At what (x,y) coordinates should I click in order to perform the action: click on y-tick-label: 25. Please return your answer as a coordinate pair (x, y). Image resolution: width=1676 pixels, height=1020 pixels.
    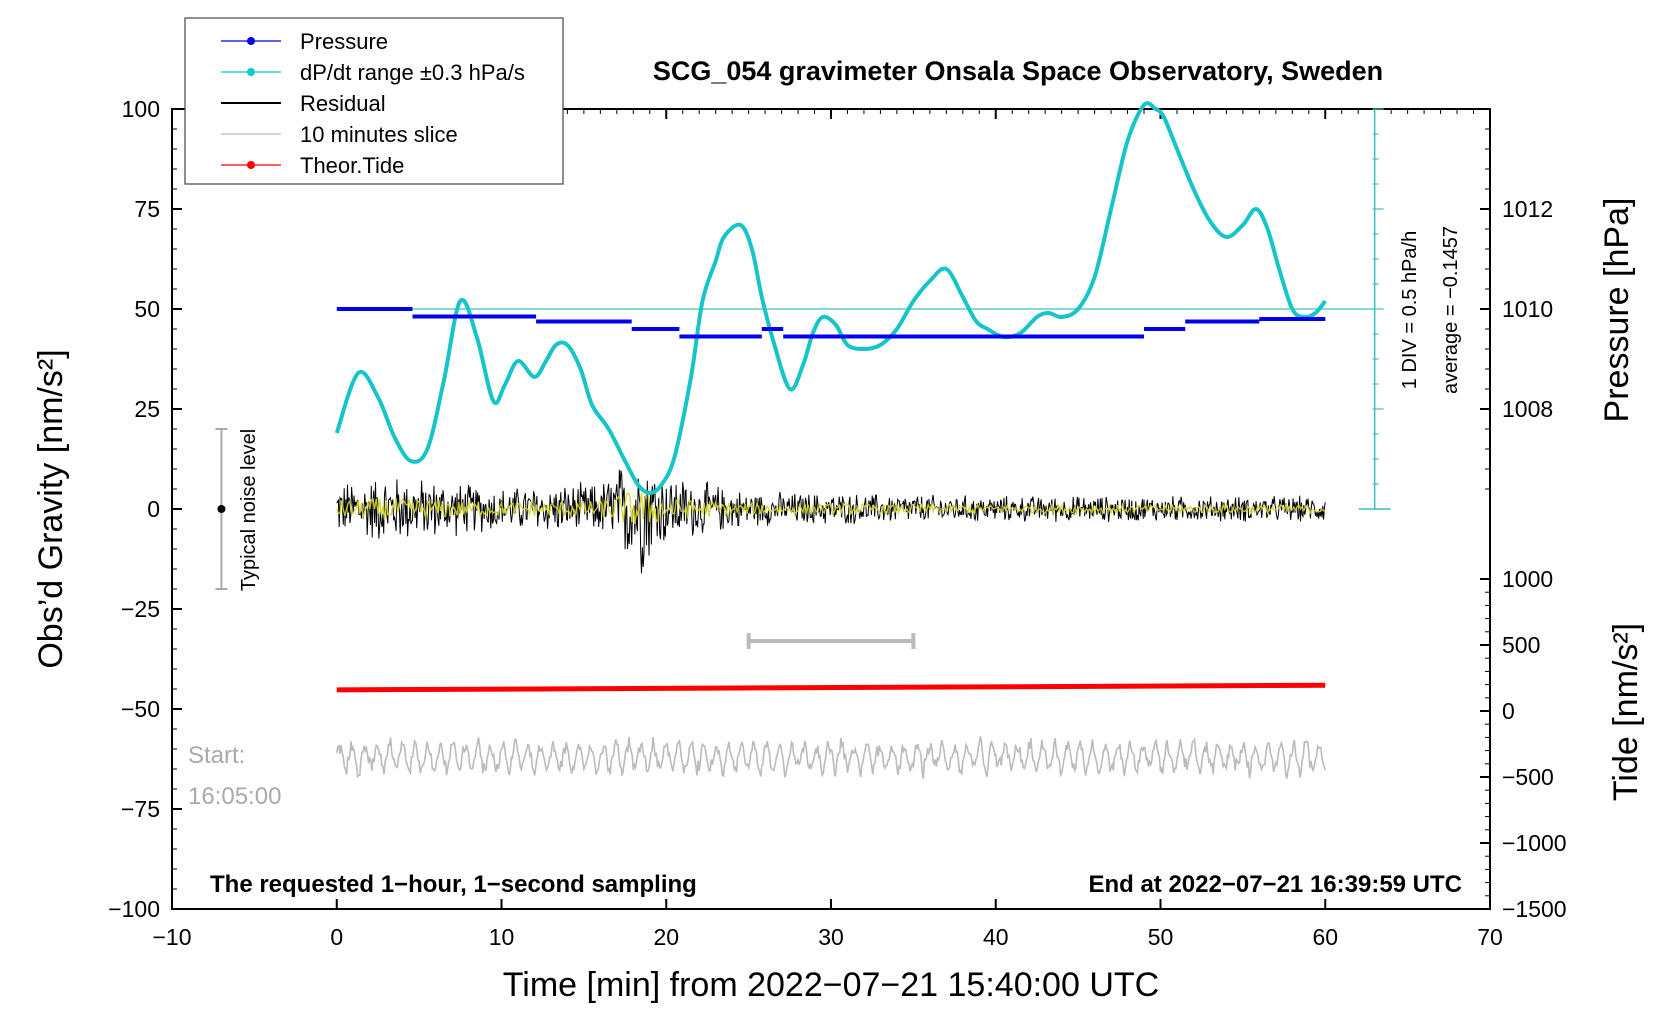
    Looking at the image, I should click on (147, 409).